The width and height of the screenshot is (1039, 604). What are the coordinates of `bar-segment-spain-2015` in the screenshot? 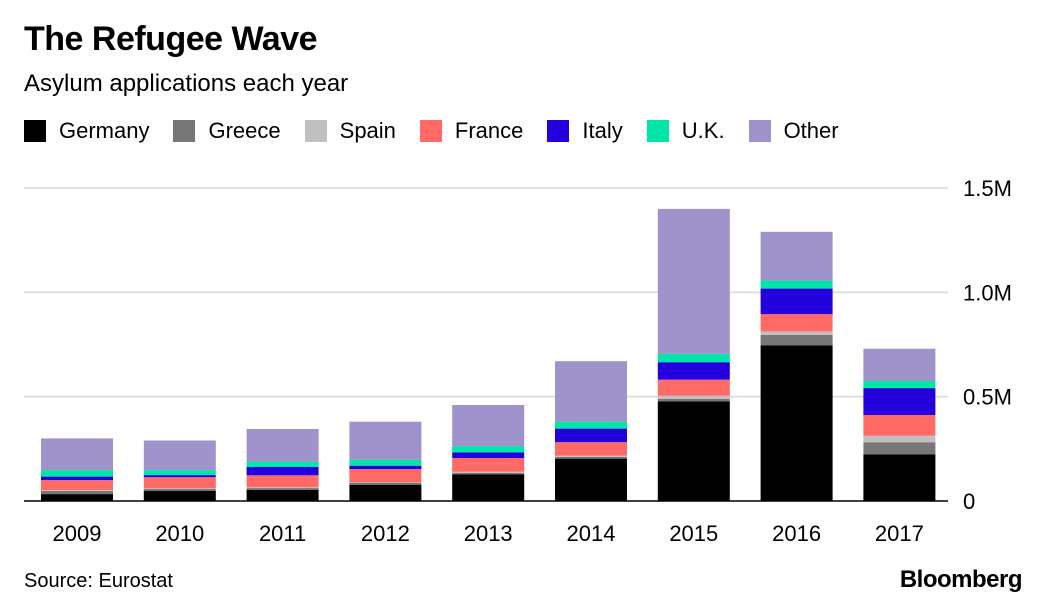 It's located at (693, 397).